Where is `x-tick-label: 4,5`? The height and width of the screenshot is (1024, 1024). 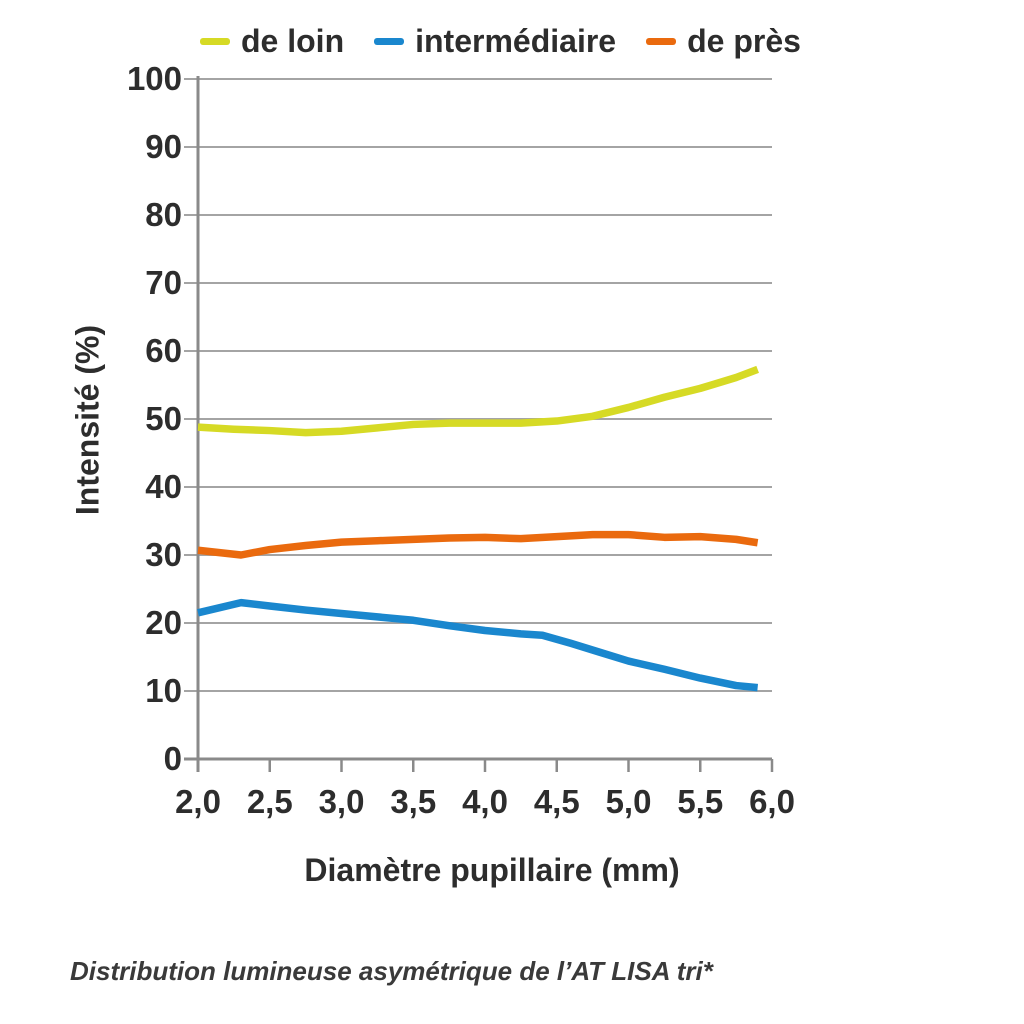
x-tick-label: 4,5 is located at coordinates (556, 801).